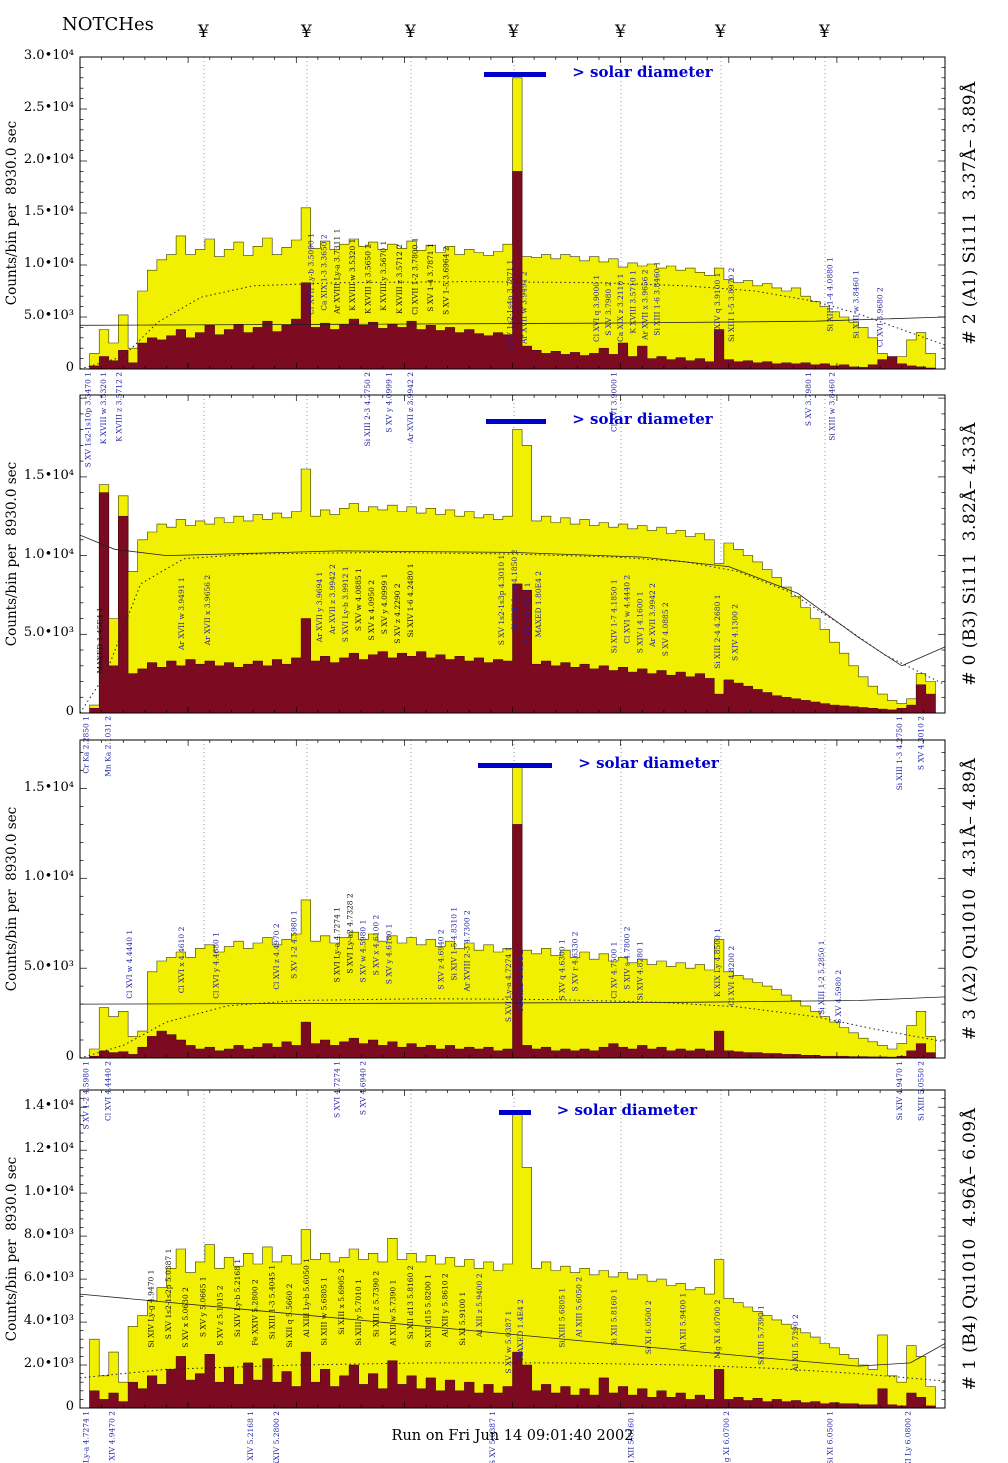 The width and height of the screenshot is (1008, 1463). Describe the element at coordinates (383, 276) in the screenshot. I see `line-id-annotation: K XVIII y 3.5670 1` at that location.